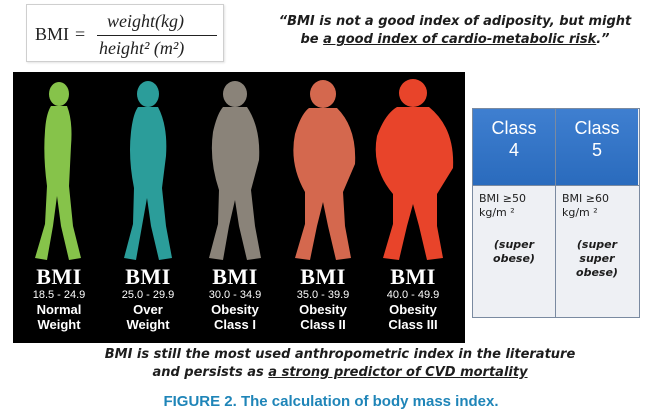 This screenshot has height=419, width=662. What do you see at coordinates (235, 295) in the screenshot?
I see `bmi-range: 30.0 - 34.9` at bounding box center [235, 295].